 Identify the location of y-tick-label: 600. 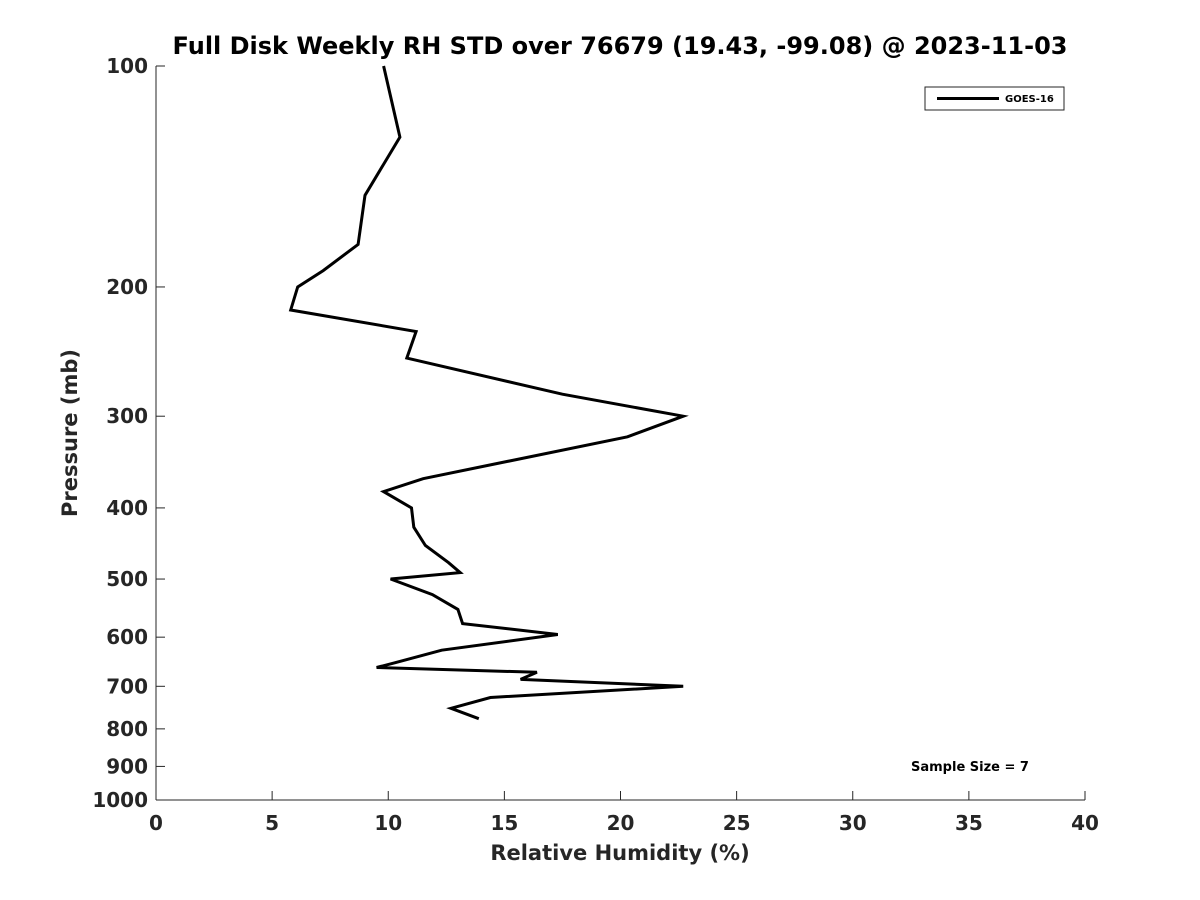
(127, 637).